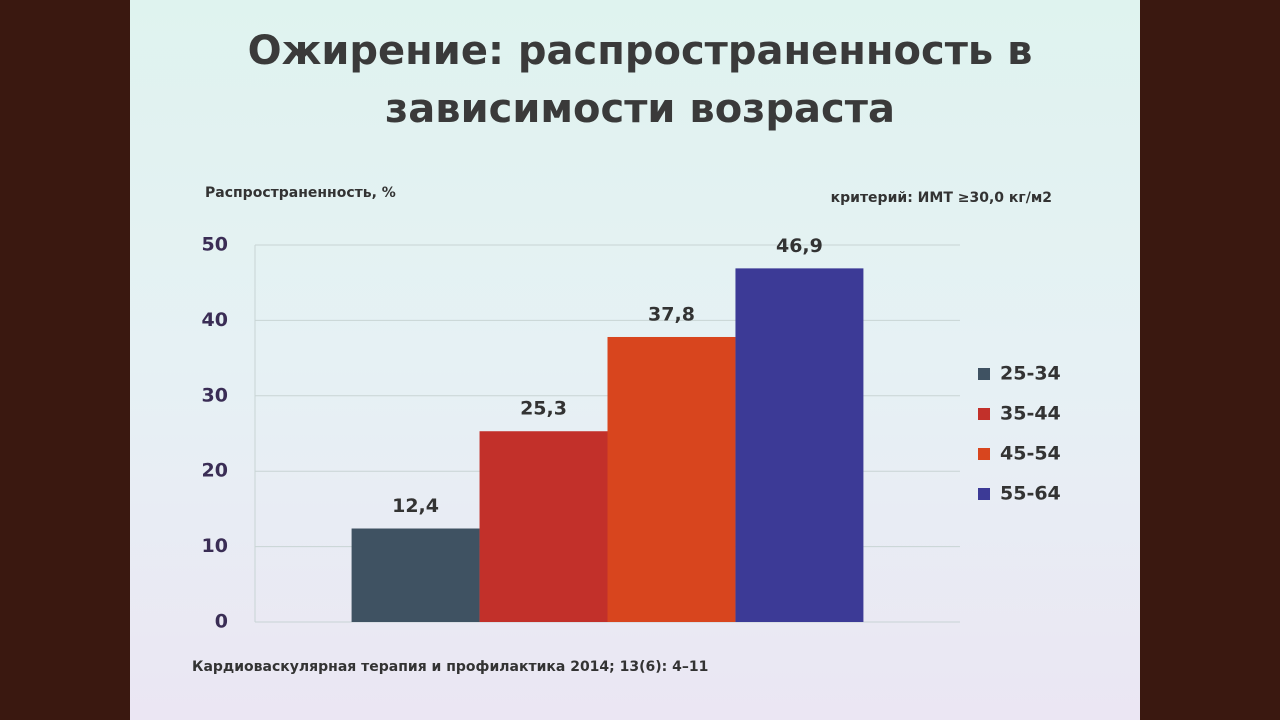 This screenshot has height=720, width=1280. Describe the element at coordinates (215, 320) in the screenshot. I see `y-tick-label: 40` at that location.